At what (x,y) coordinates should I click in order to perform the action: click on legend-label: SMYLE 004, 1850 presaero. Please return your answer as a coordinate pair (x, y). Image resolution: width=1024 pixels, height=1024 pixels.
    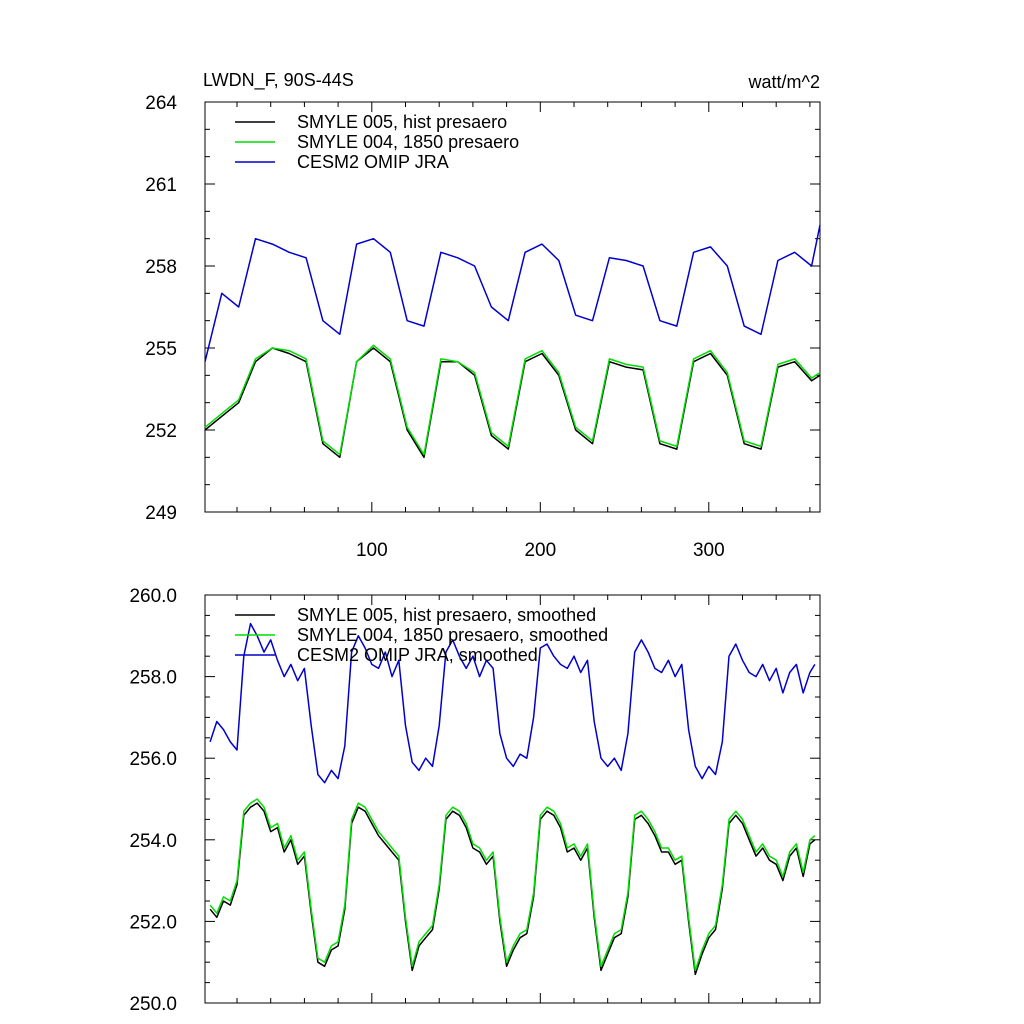
    Looking at the image, I should click on (408, 142).